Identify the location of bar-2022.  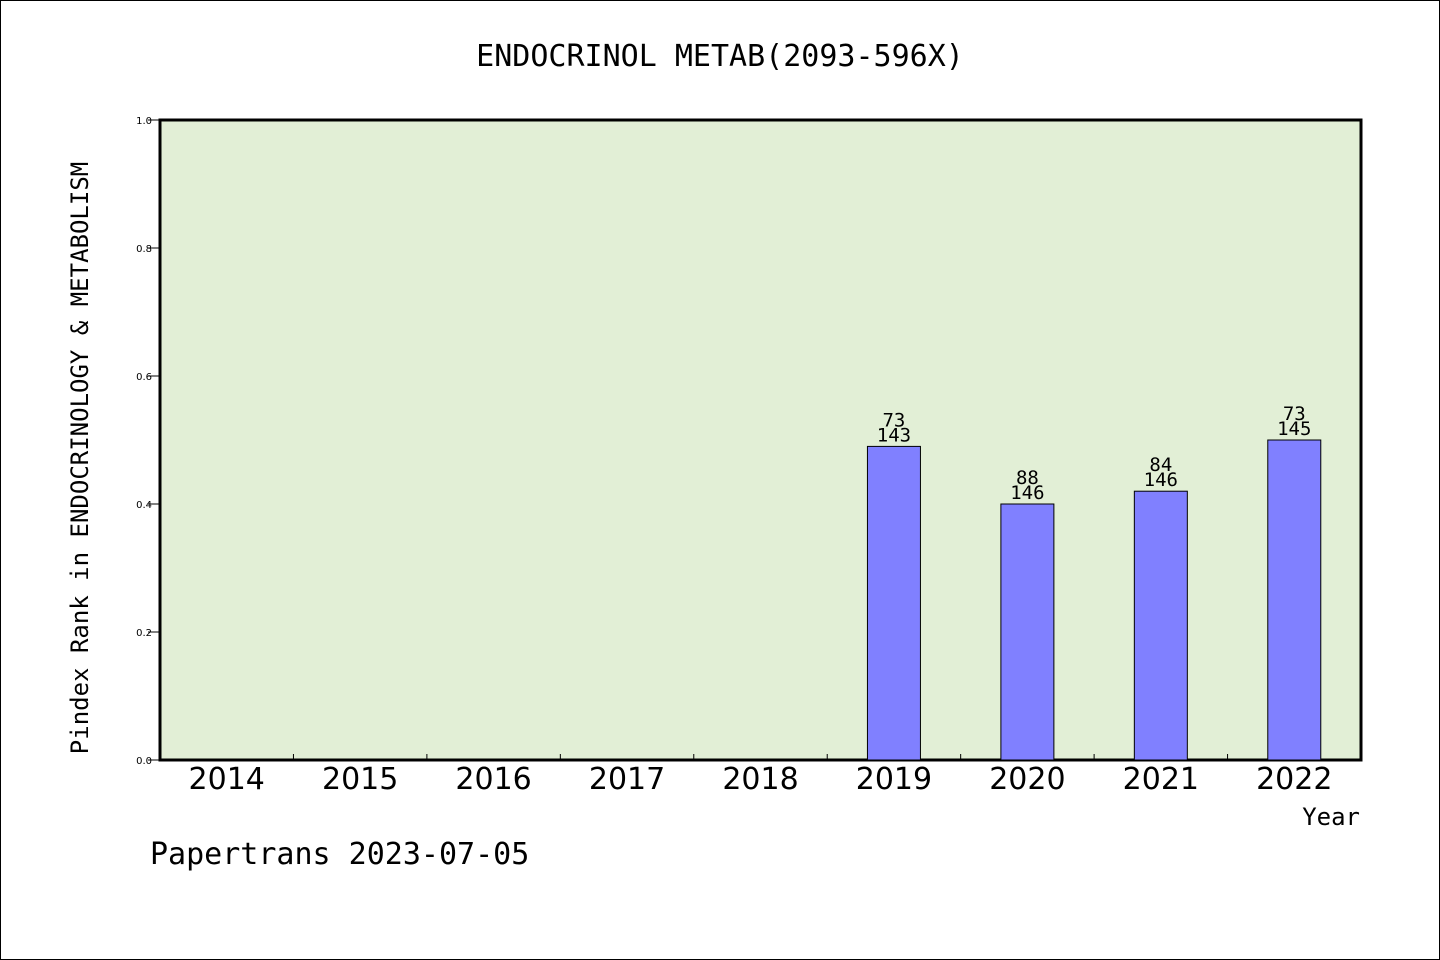
(1294, 600).